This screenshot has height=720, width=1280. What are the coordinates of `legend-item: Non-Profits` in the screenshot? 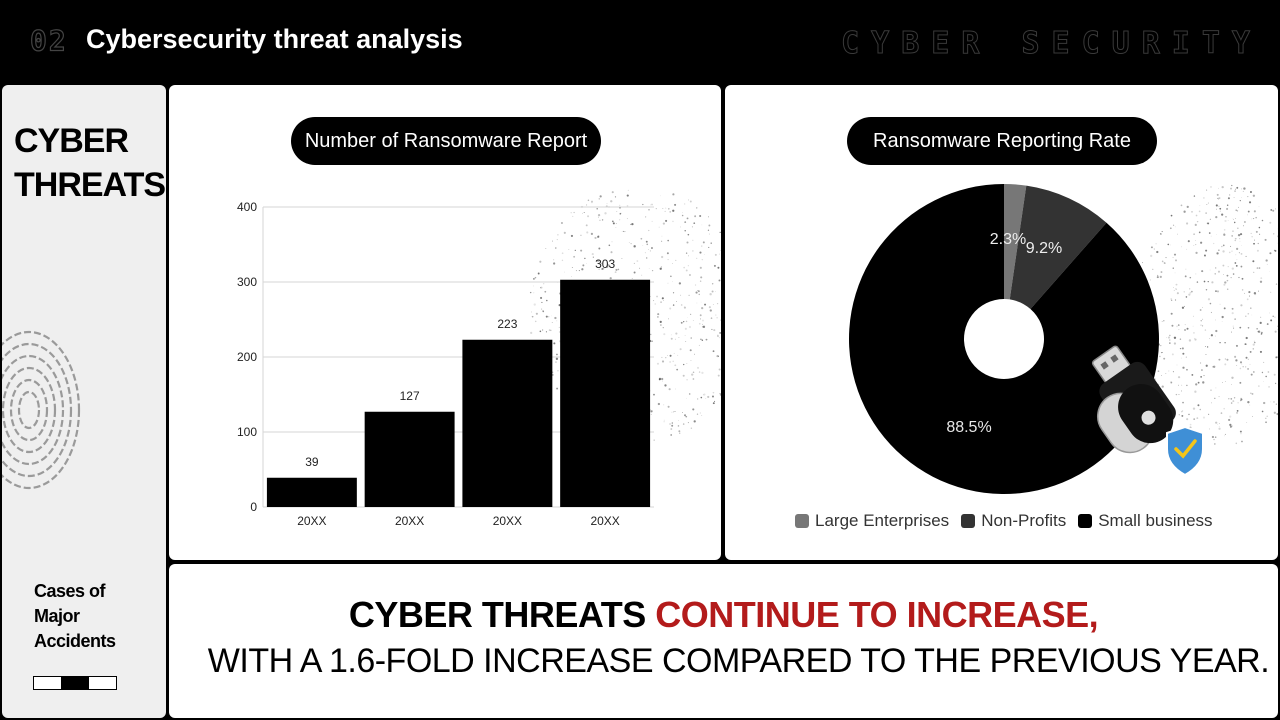 It's located at (1013, 521).